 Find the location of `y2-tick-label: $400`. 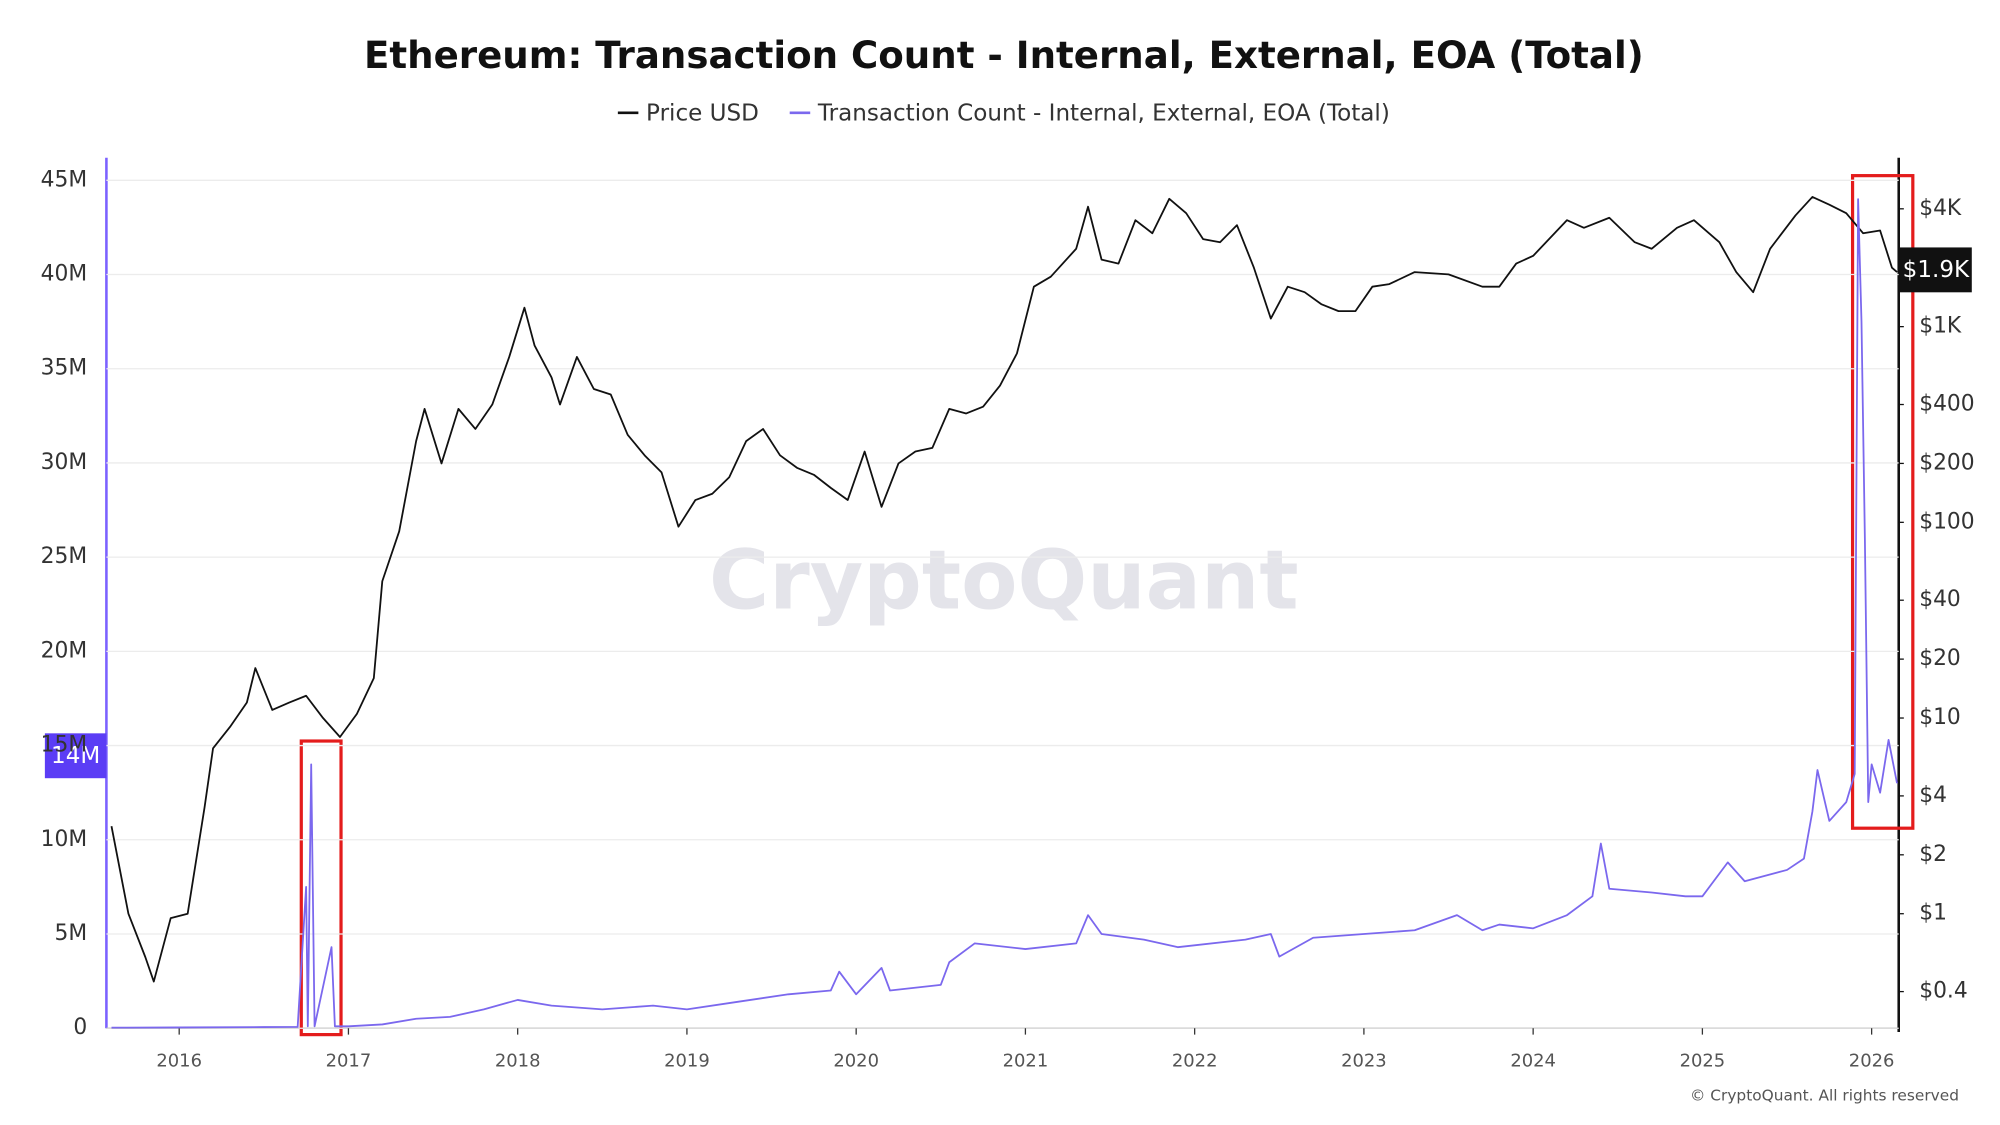

y2-tick-label: $400 is located at coordinates (1946, 404).